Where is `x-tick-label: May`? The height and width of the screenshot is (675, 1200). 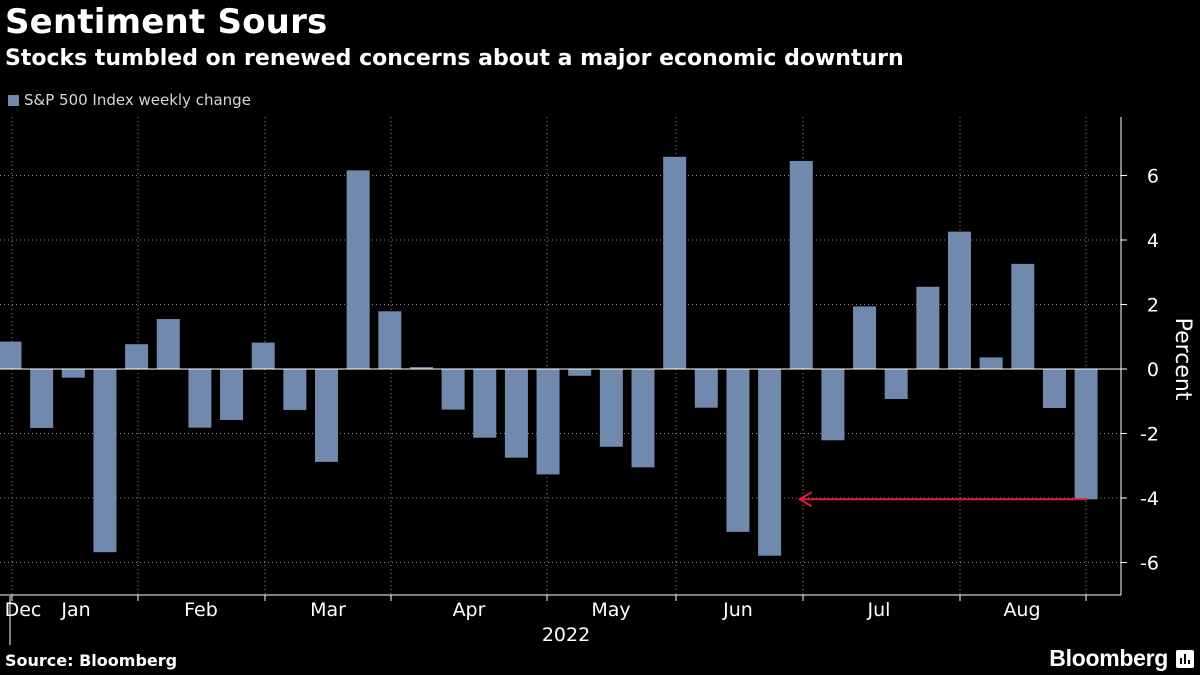
x-tick-label: May is located at coordinates (610, 610).